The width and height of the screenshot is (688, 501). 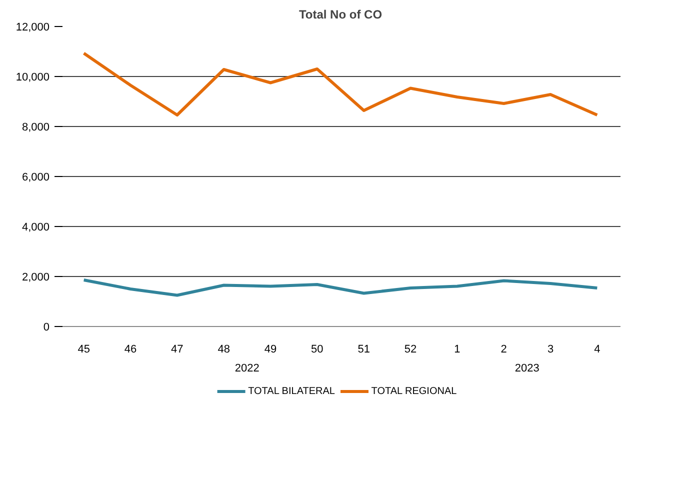 I want to click on legend-label: TOTAL BILATERAL, so click(x=292, y=391).